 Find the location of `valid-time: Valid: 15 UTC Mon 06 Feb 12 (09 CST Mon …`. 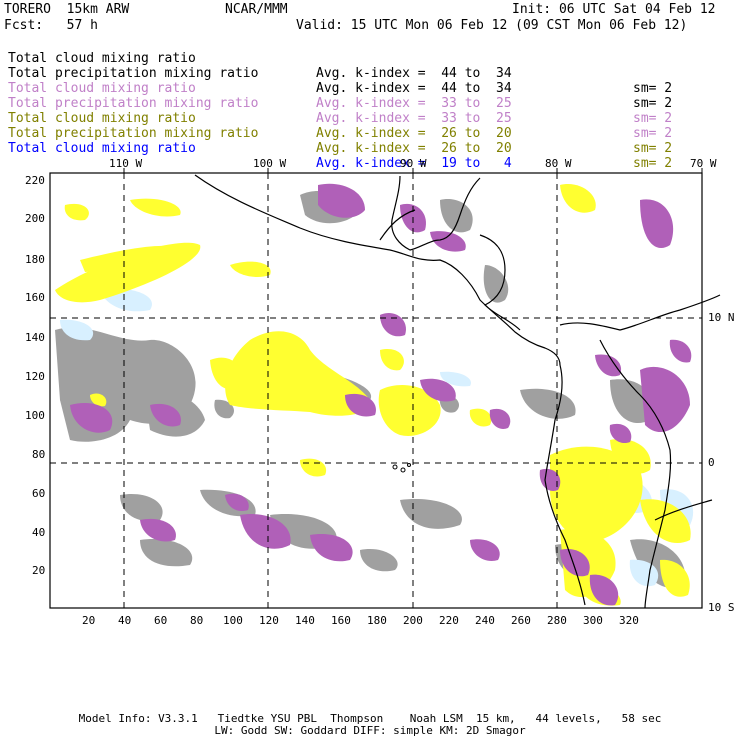

valid-time: Valid: 15 UTC Mon 06 Feb 12 (09 CST Mon … is located at coordinates (492, 25).